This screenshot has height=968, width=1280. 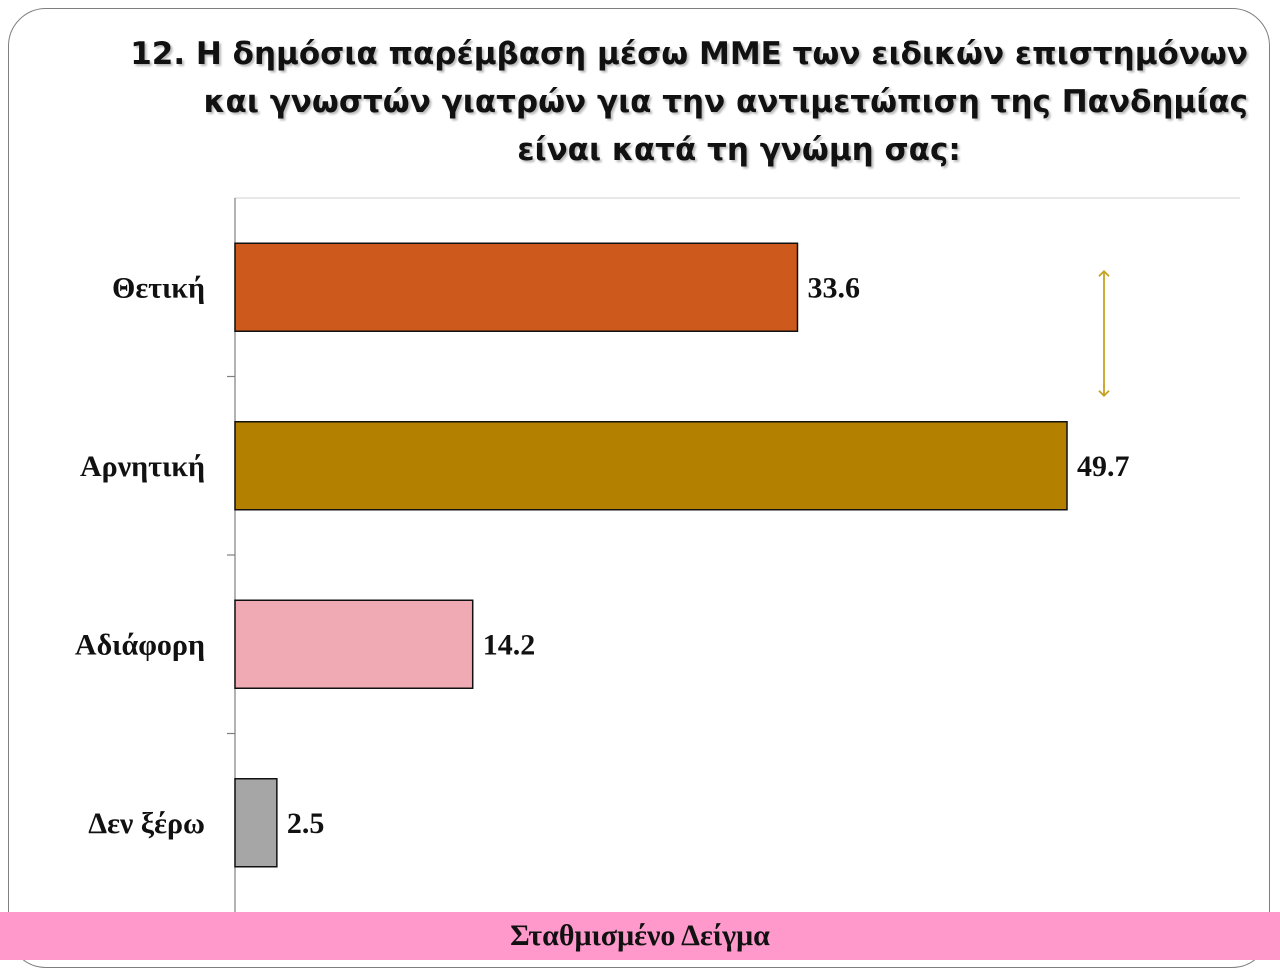 What do you see at coordinates (509, 644) in the screenshot?
I see `value-label-3: 14.2` at bounding box center [509, 644].